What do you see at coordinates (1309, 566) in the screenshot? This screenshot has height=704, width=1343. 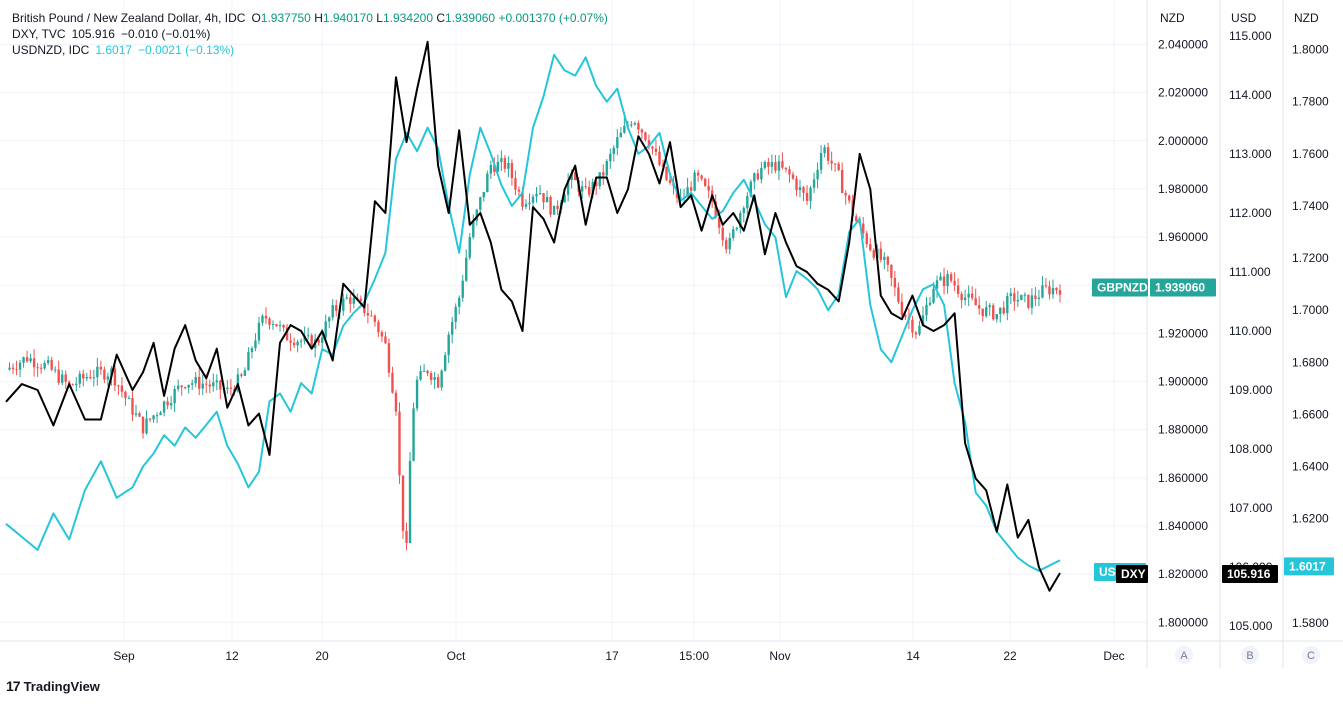 I see `usdnzd-value-tag-bg` at bounding box center [1309, 566].